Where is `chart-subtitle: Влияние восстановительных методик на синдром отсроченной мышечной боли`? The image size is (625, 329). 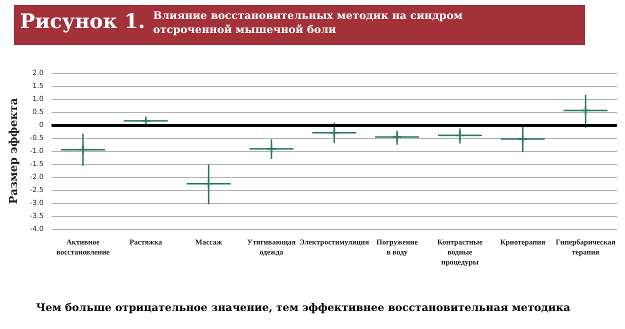 chart-subtitle: Влияние восстановительных методик на синдром отсроченной мышечной боли is located at coordinates (308, 23).